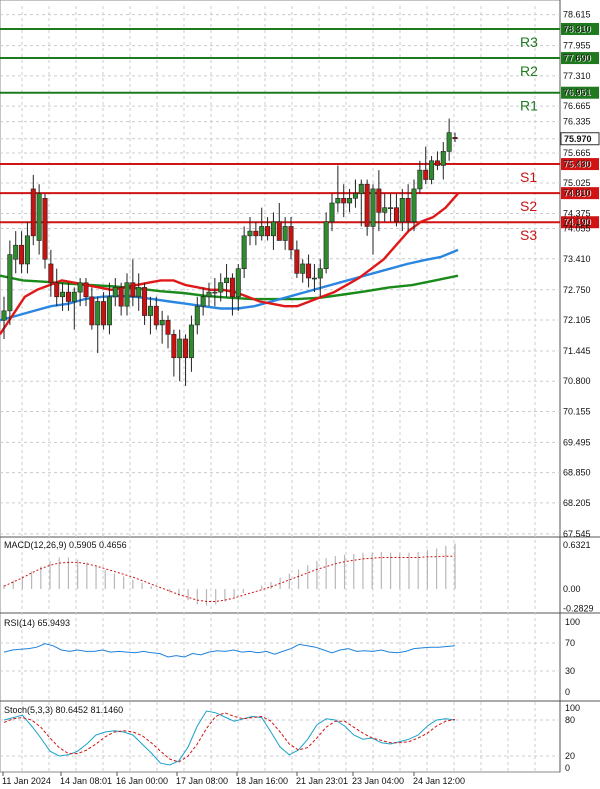 The height and width of the screenshot is (789, 600). I want to click on price-tick-label: 77.955, so click(577, 46).